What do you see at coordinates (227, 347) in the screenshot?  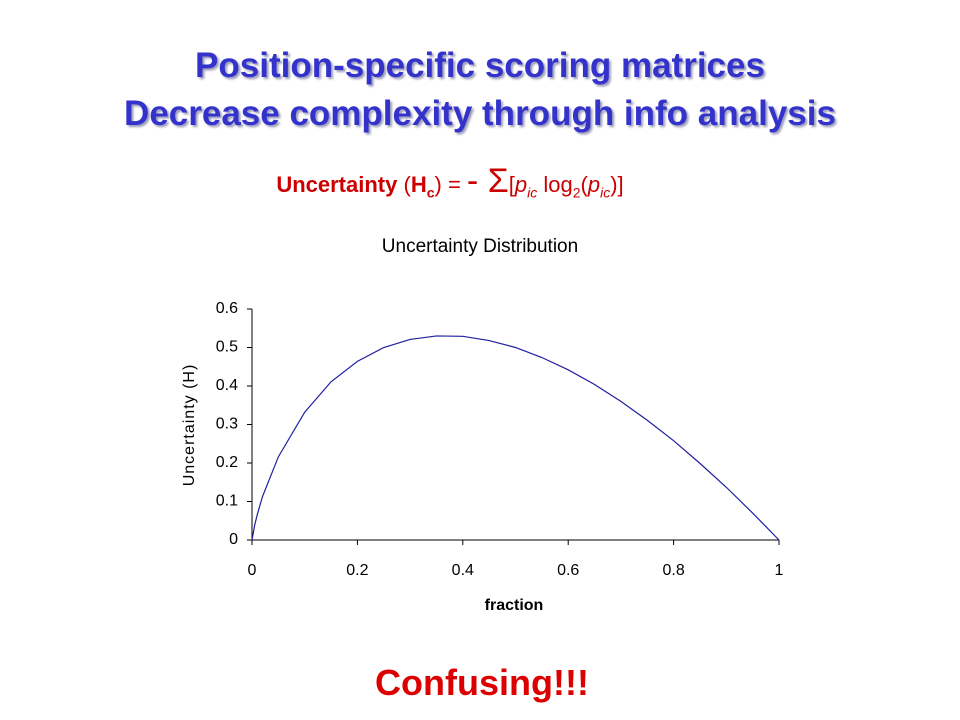 I see `y-tick-label: 0.5` at bounding box center [227, 347].